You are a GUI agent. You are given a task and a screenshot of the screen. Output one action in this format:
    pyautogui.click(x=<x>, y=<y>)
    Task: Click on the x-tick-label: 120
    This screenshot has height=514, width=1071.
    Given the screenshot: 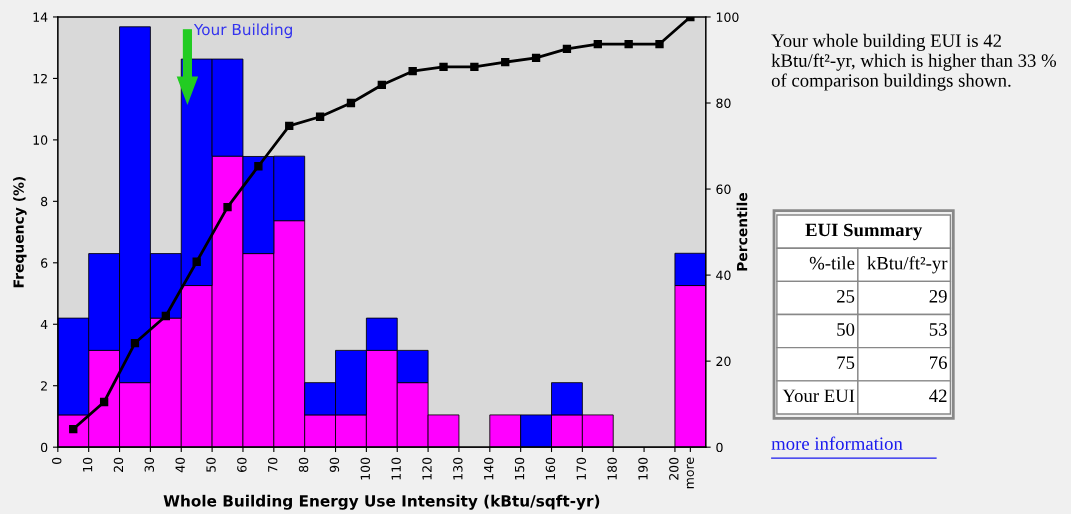 What is the action you would take?
    pyautogui.click(x=427, y=468)
    